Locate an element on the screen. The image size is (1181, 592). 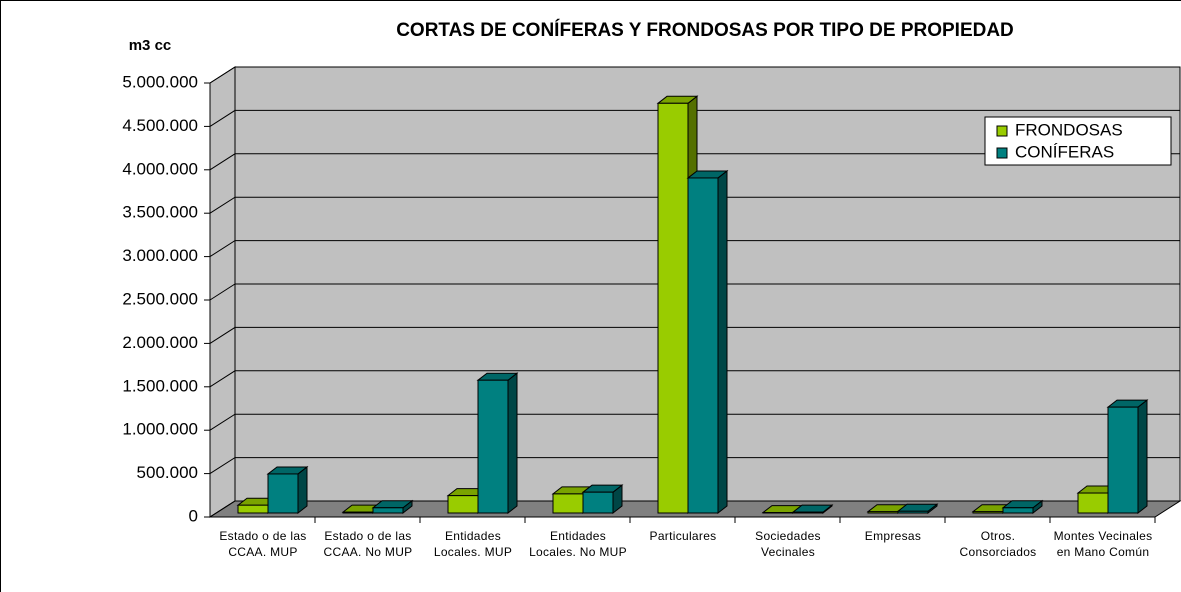
y-tick-label: 3.500.000 is located at coordinates (160, 212).